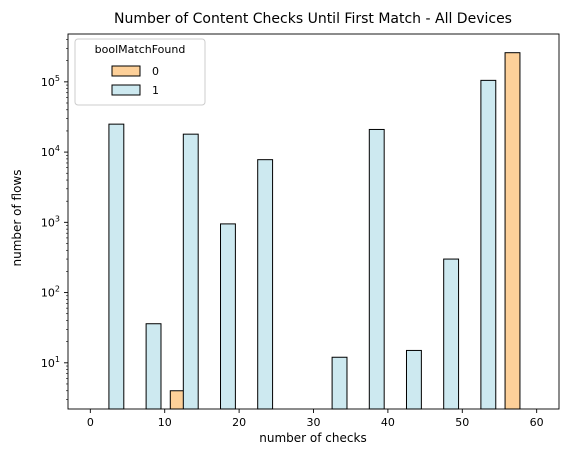 The width and height of the screenshot is (570, 459). Describe the element at coordinates (50, 151) in the screenshot. I see `y-tick-label: 10⁴` at that location.